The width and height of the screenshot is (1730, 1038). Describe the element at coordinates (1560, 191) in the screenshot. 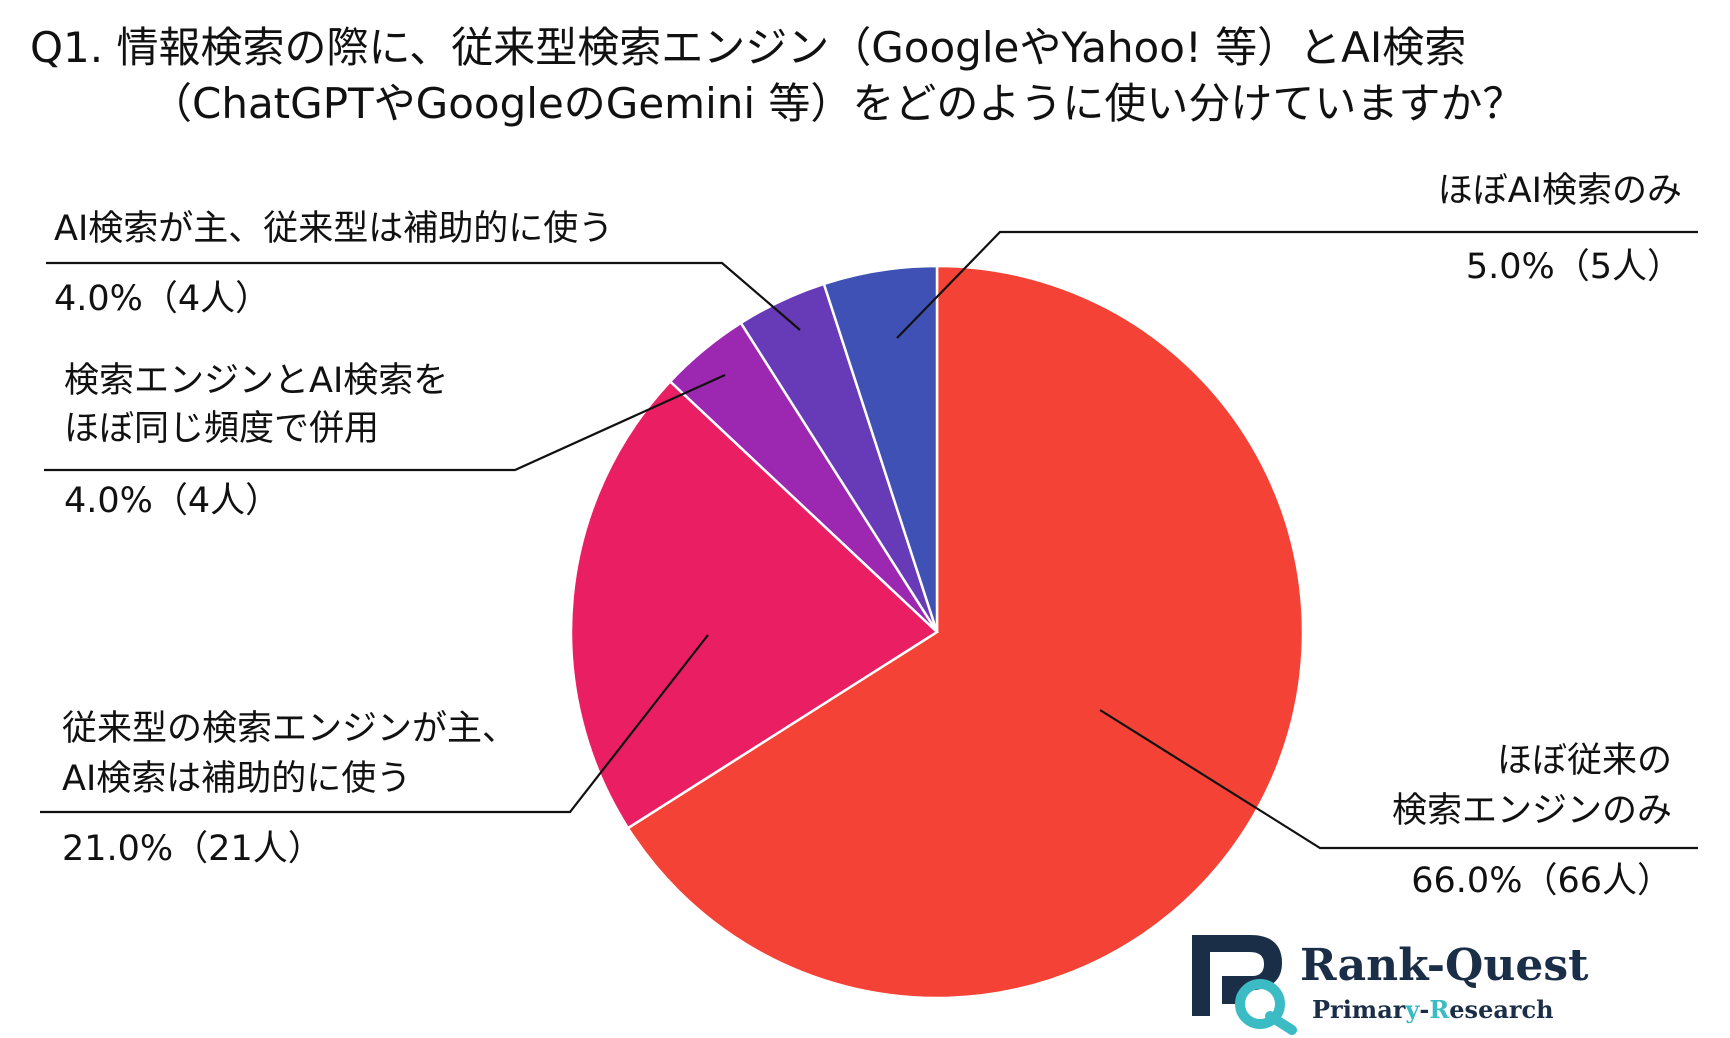

I see `slice-category-label-5: ほぼAI検索のみ` at that location.